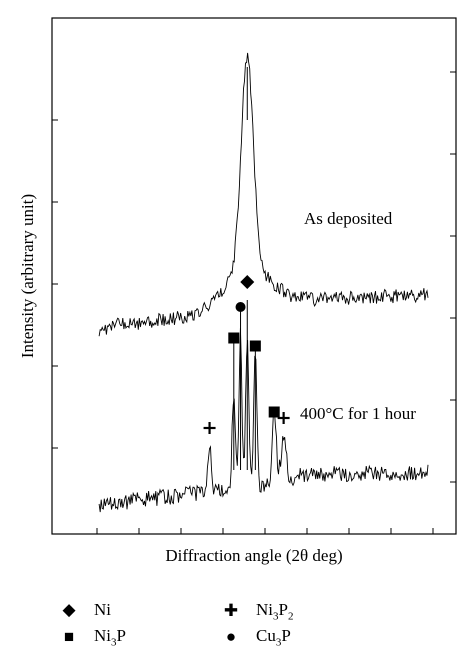  What do you see at coordinates (92, 637) in the screenshot?
I see `legend-item-ni3p: ■ Ni3P` at bounding box center [92, 637].